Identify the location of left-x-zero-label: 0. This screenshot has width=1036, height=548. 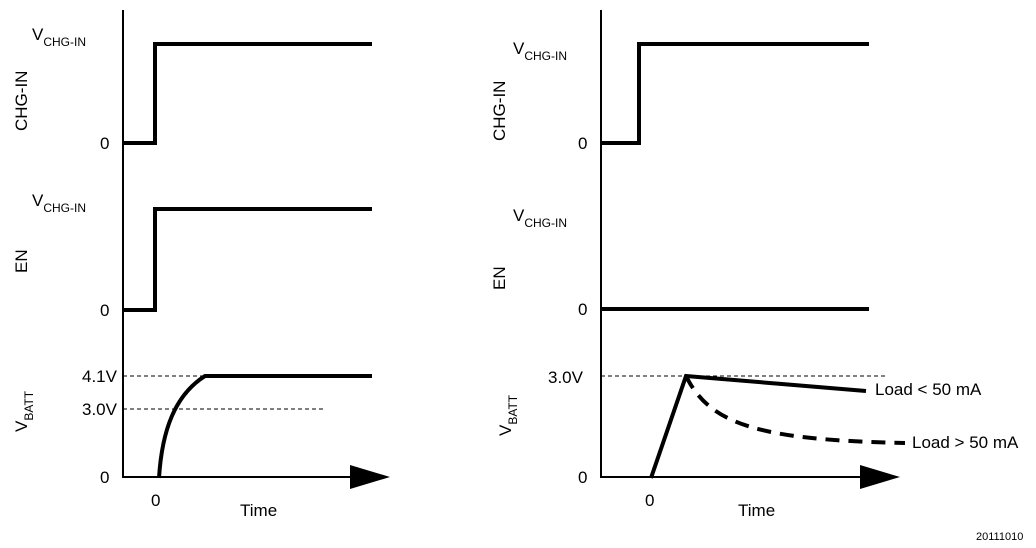
(155, 500).